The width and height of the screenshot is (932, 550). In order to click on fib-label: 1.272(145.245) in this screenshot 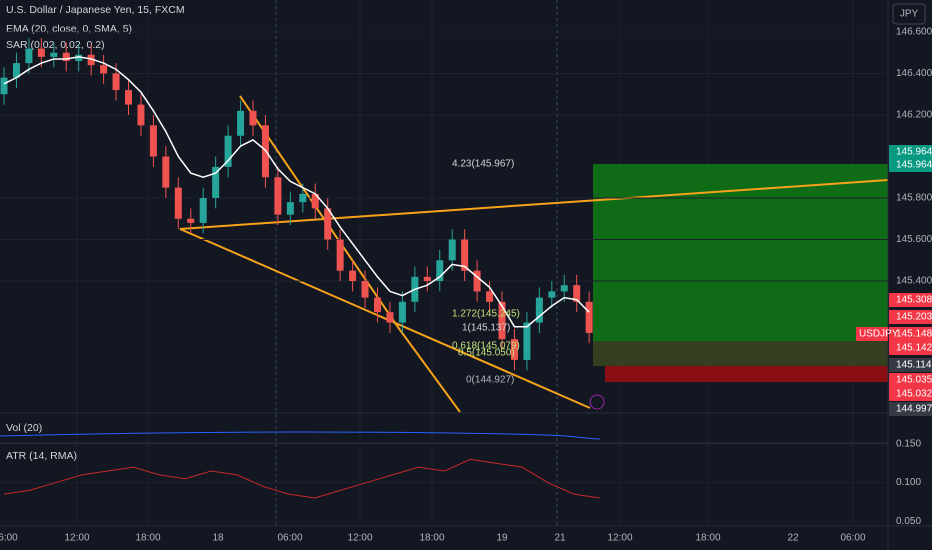, I will do `click(486, 314)`.